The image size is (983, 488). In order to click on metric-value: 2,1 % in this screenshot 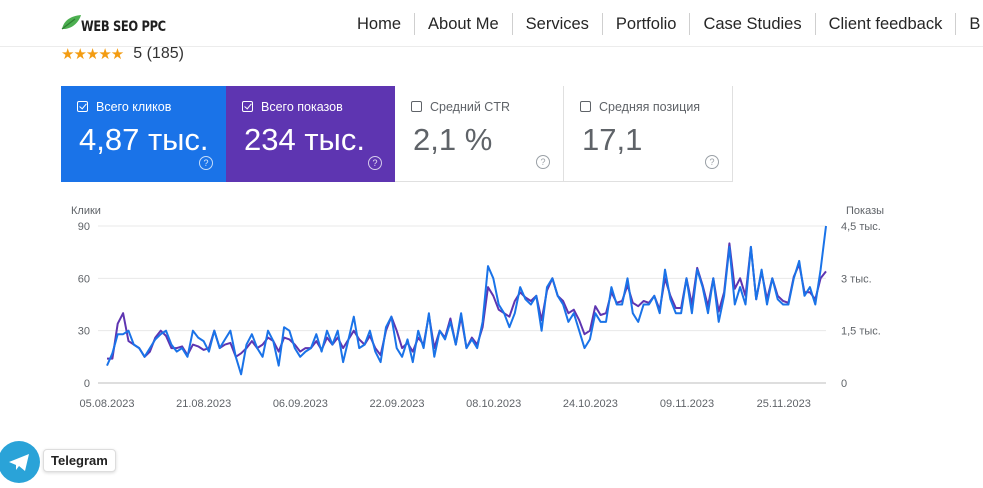, I will do `click(453, 139)`.